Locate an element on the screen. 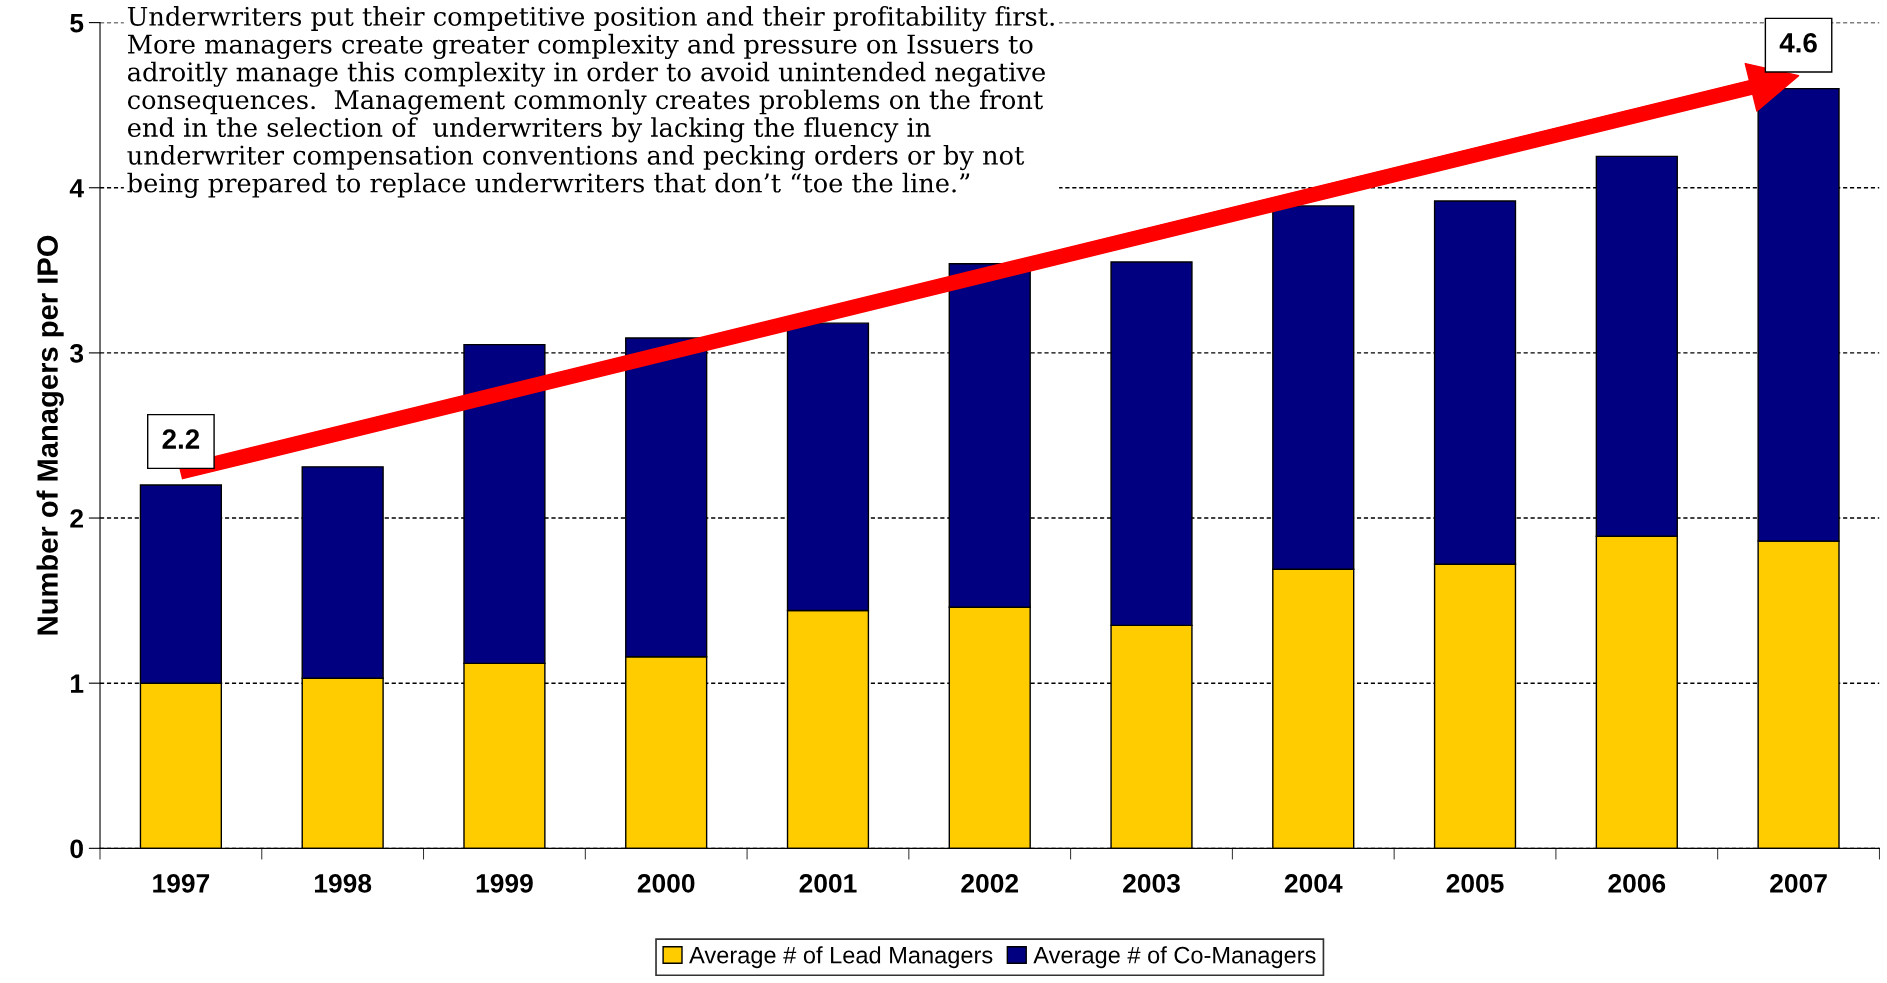  y-tick-label: 4 is located at coordinates (76, 188).